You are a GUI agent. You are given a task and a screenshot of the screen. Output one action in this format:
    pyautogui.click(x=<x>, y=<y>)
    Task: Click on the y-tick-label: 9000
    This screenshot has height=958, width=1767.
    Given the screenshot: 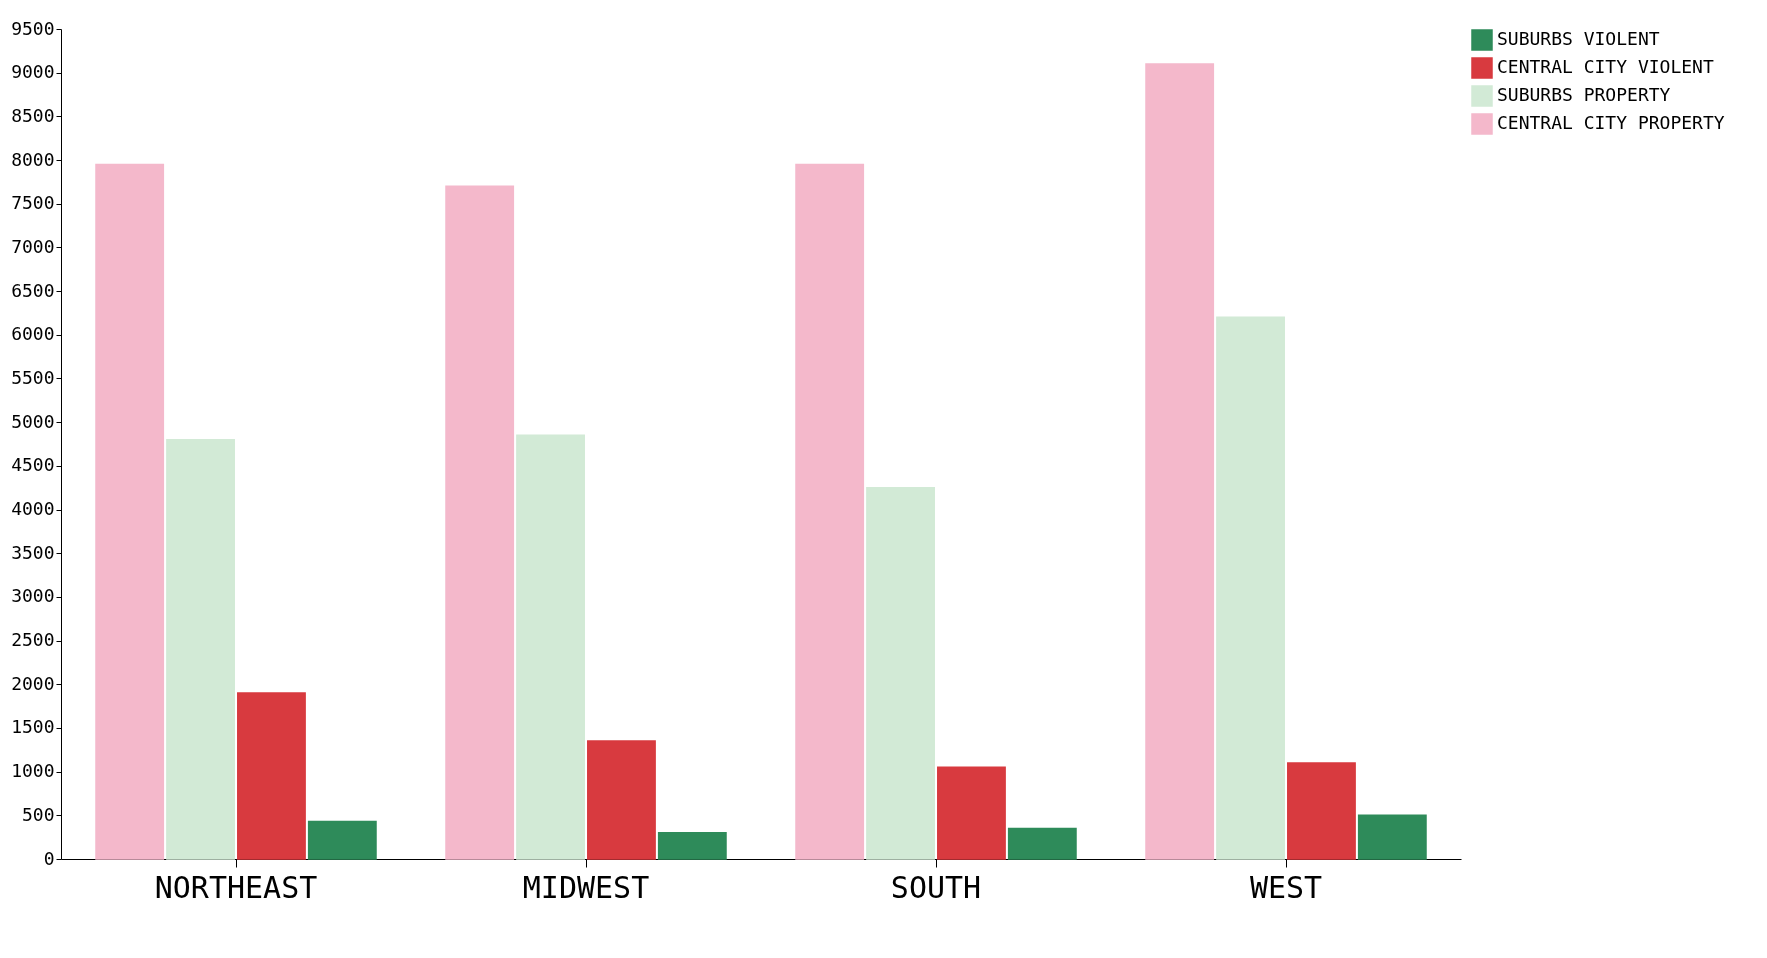 What is the action you would take?
    pyautogui.click(x=33, y=72)
    